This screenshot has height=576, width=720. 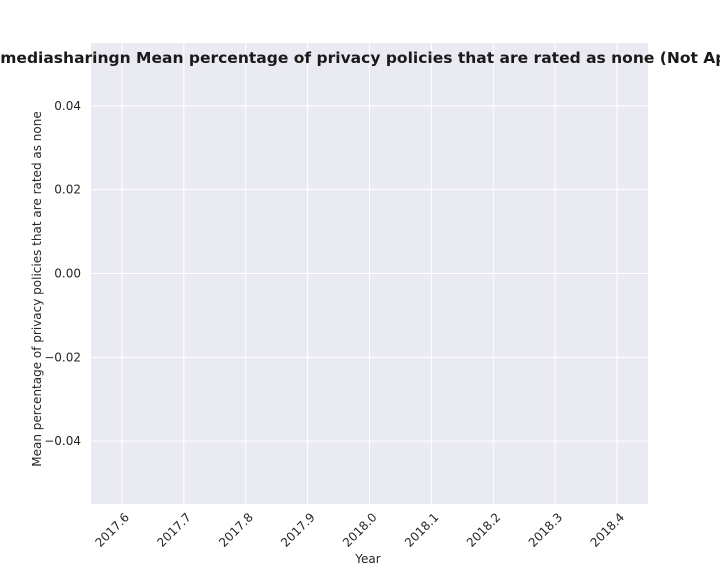 What do you see at coordinates (608, 530) in the screenshot?
I see `x-tick-label: 2018.4` at bounding box center [608, 530].